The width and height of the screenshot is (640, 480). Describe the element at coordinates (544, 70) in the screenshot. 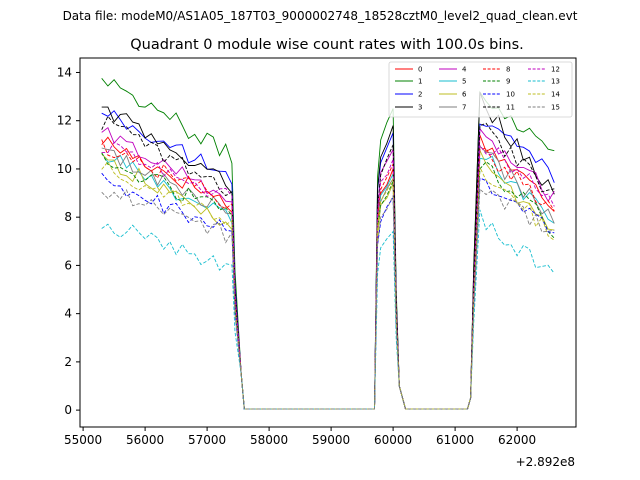

I see `legend-item-12: 12` at that location.